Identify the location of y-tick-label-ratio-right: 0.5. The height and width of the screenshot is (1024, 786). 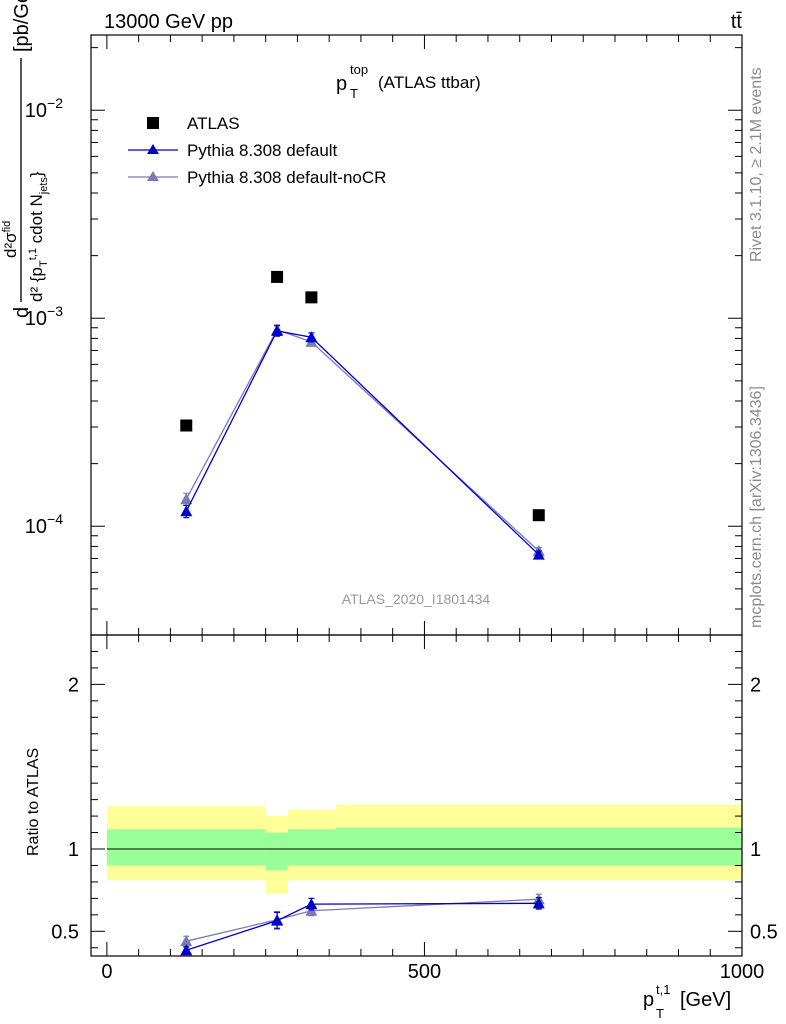
(764, 932).